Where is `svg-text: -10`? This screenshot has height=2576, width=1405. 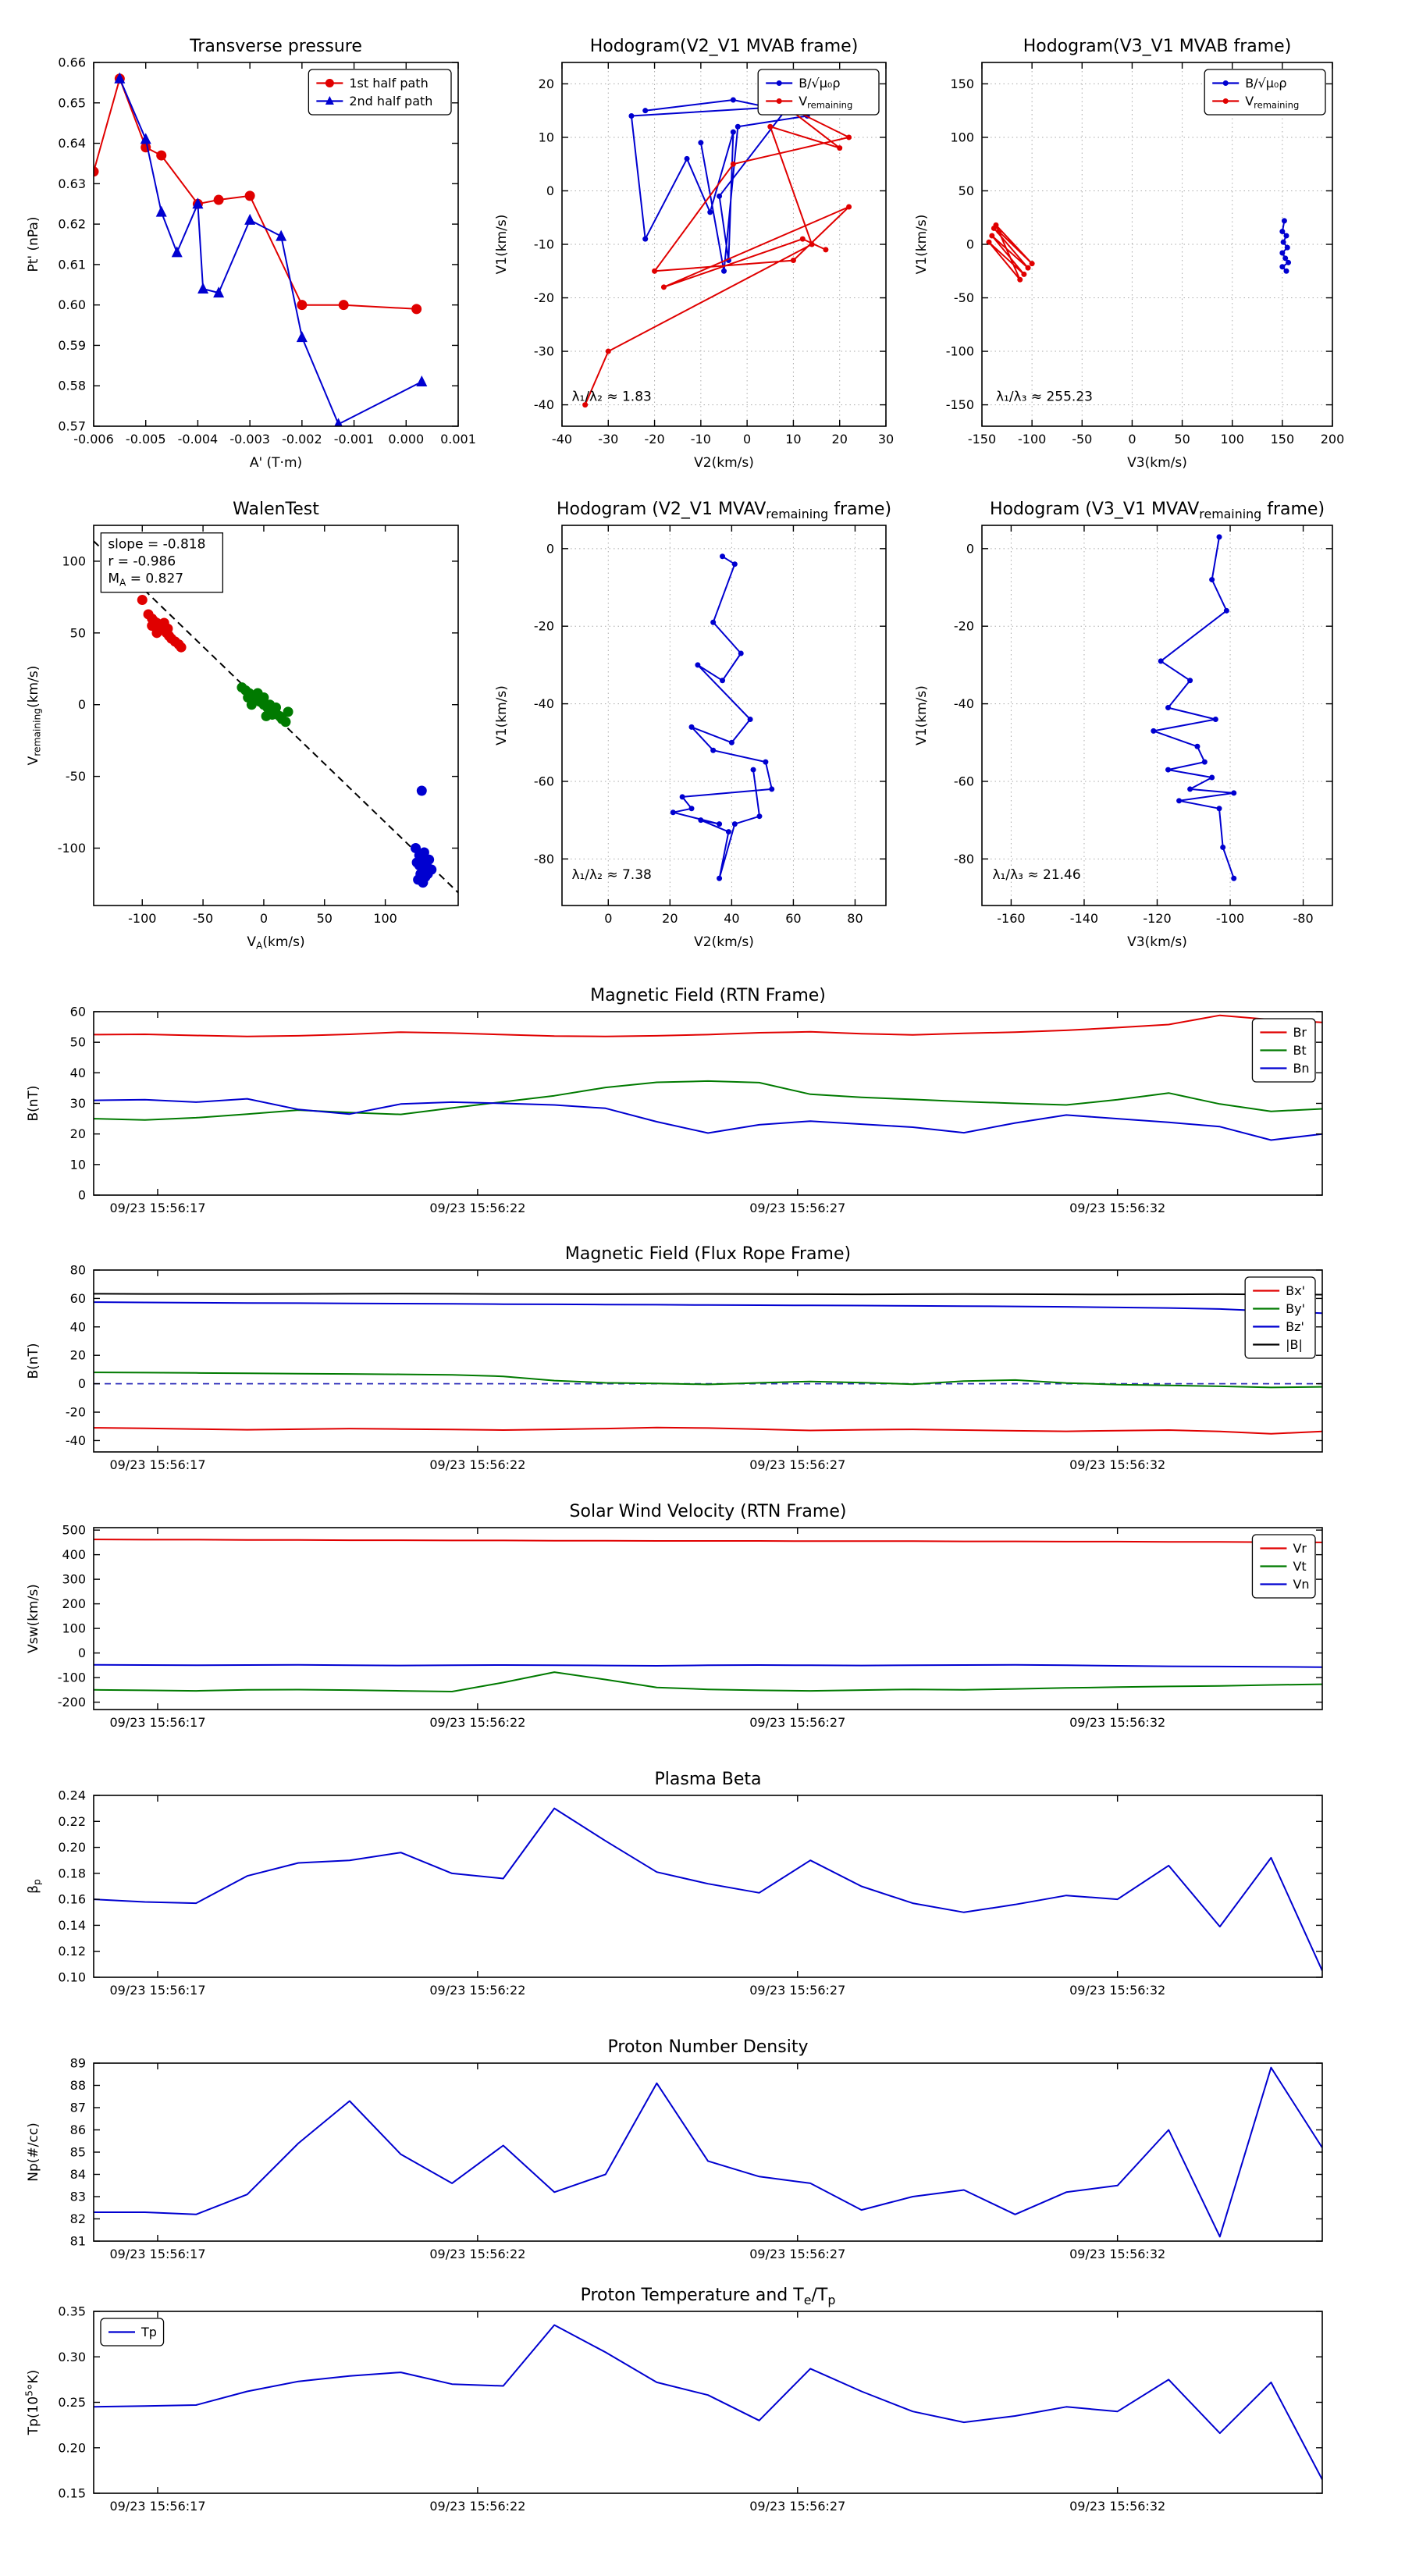
svg-text: -10 is located at coordinates (544, 245).